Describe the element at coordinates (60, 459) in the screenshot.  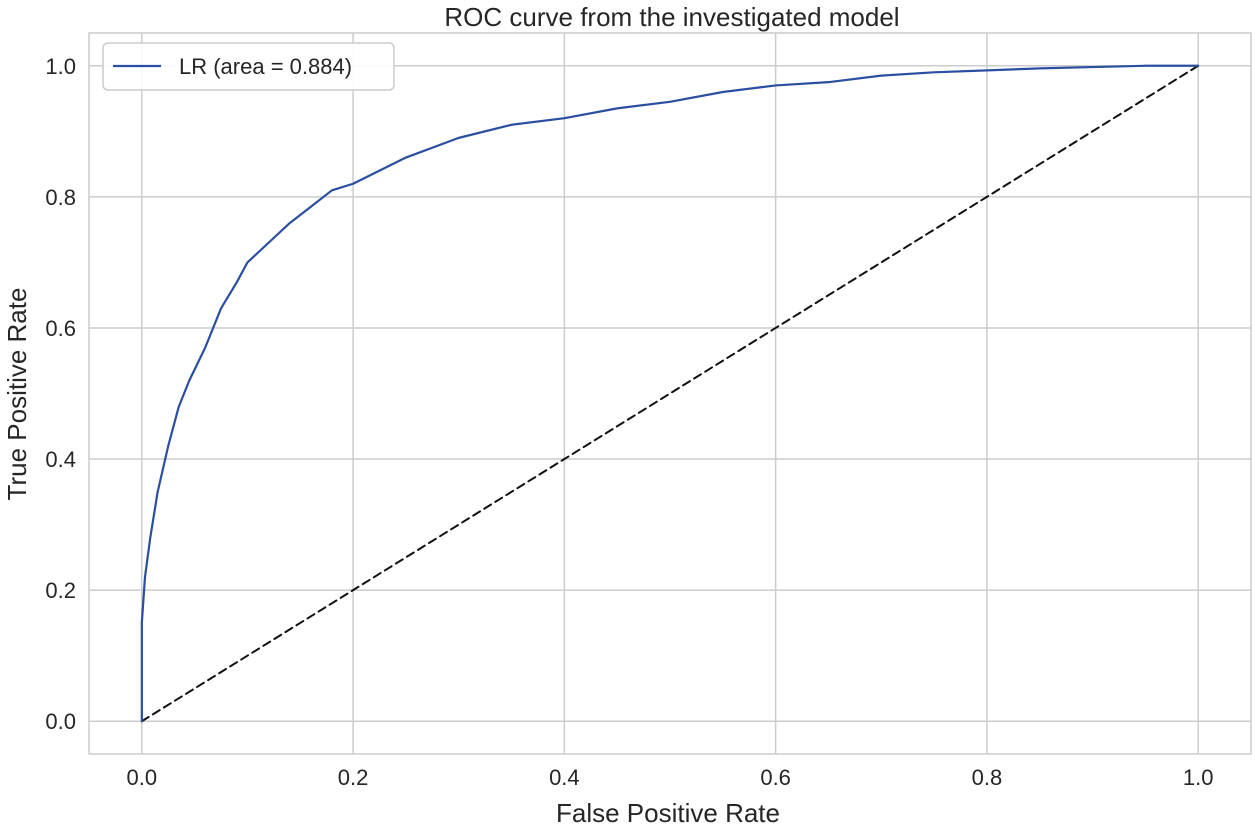
I see `y-tick-label: 0.4` at that location.